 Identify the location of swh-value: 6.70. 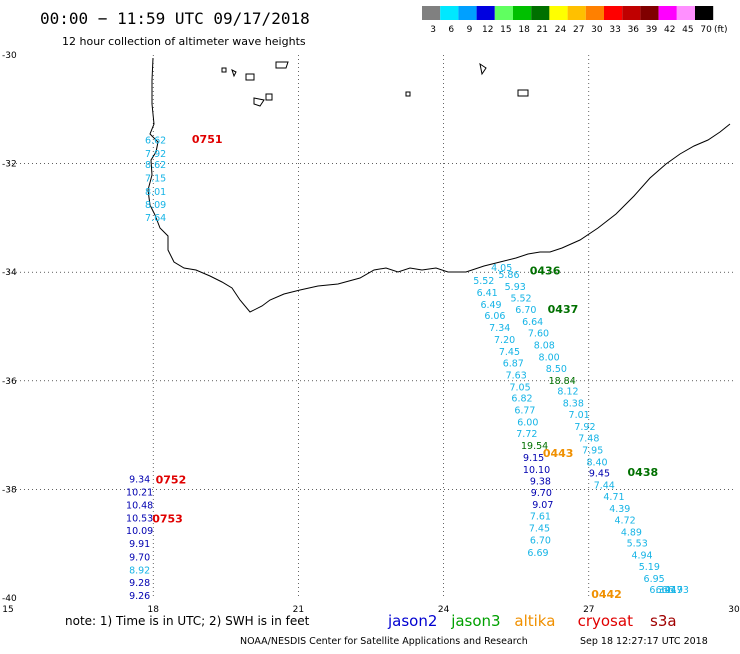
(525, 310).